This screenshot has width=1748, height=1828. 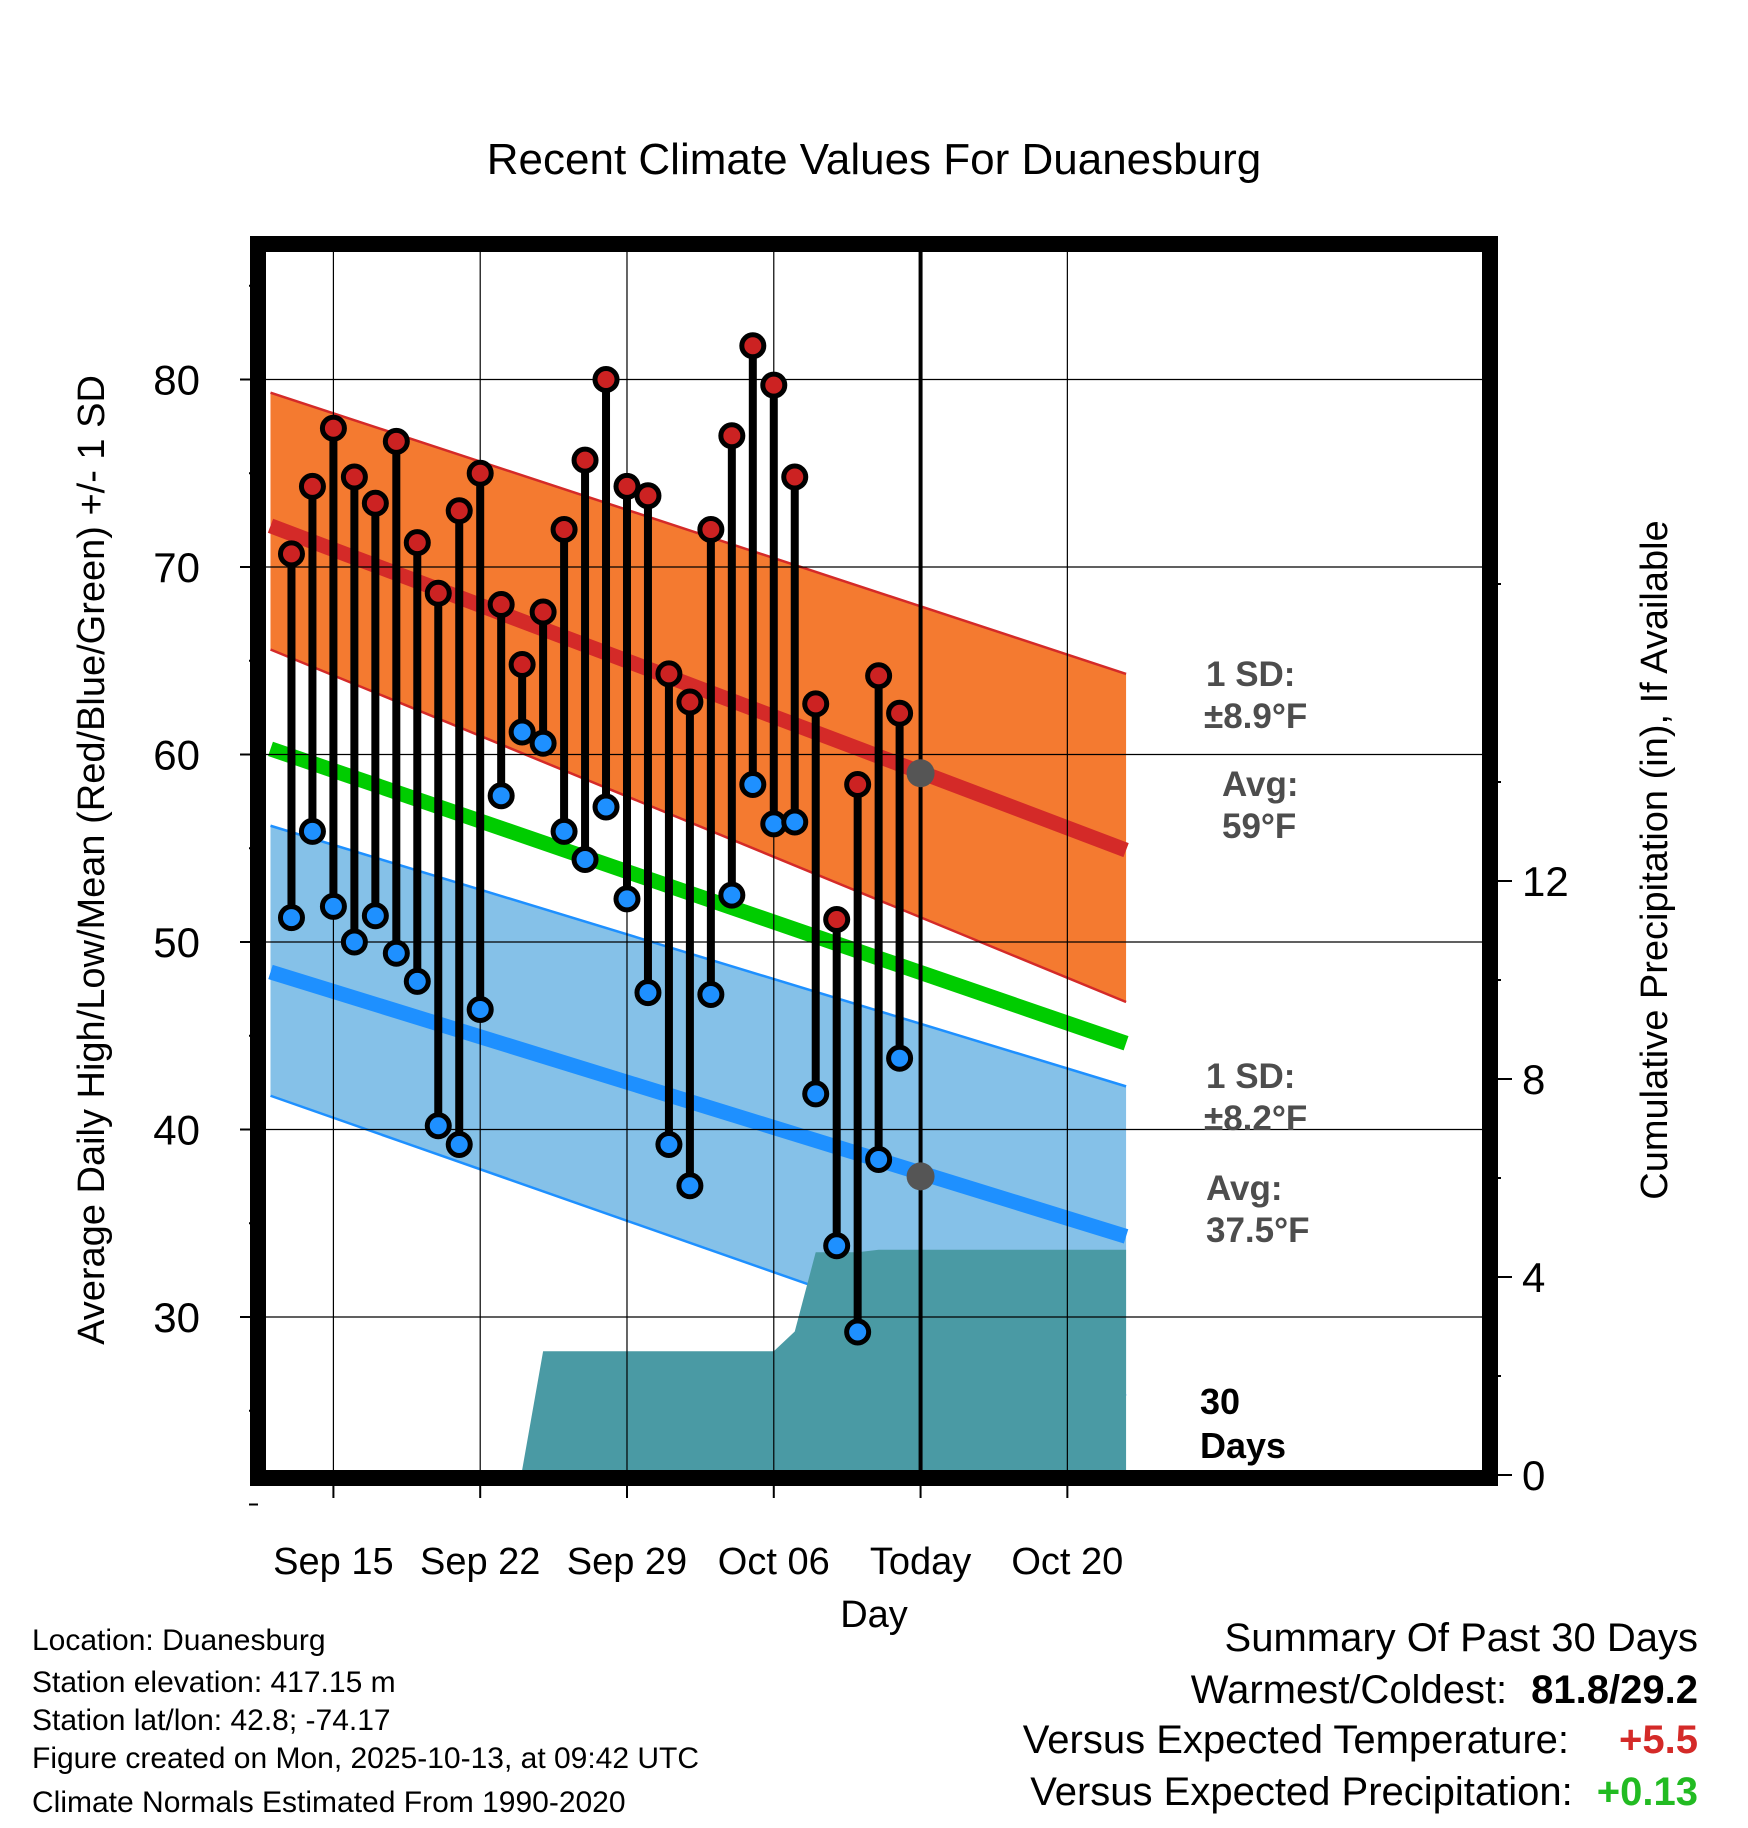 What do you see at coordinates (920, 860) in the screenshot?
I see `today-marker` at bounding box center [920, 860].